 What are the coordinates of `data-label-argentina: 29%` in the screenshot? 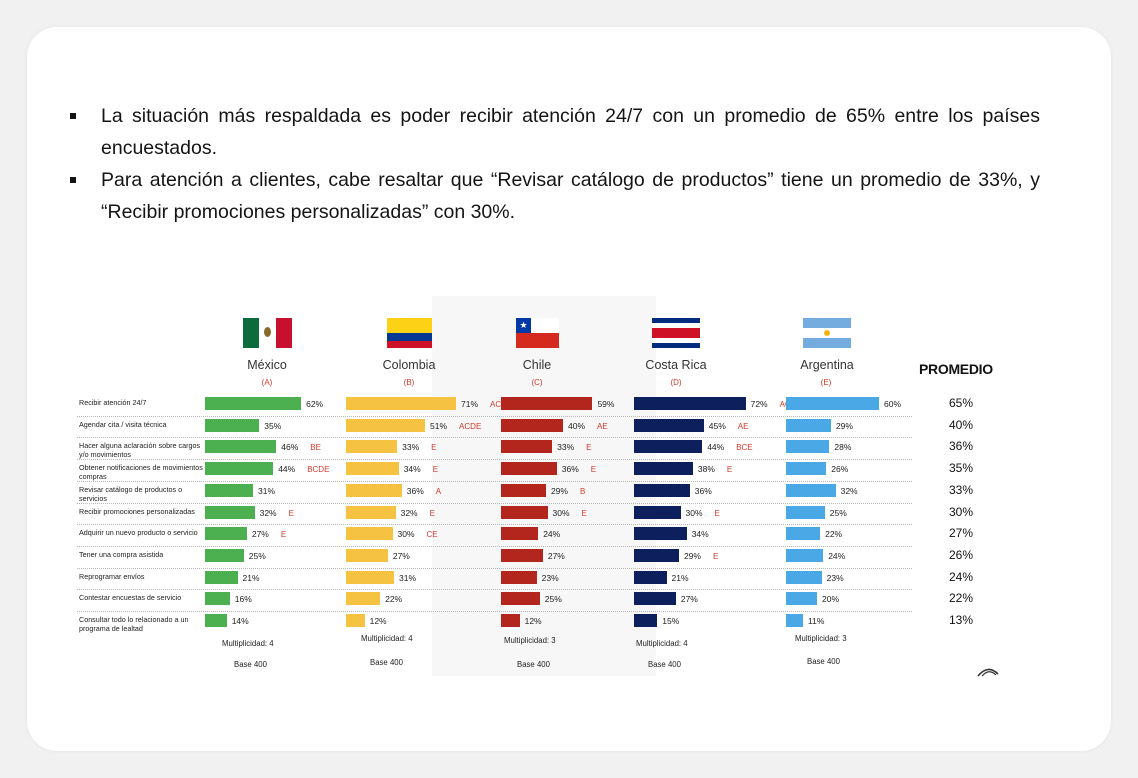 It's located at (844, 425).